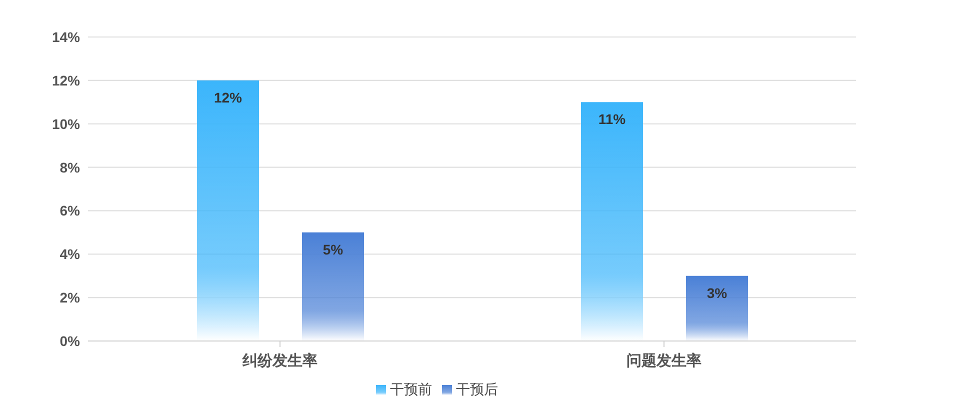 The height and width of the screenshot is (403, 969). Describe the element at coordinates (70, 298) in the screenshot. I see `y-tick-label: 2%` at that location.